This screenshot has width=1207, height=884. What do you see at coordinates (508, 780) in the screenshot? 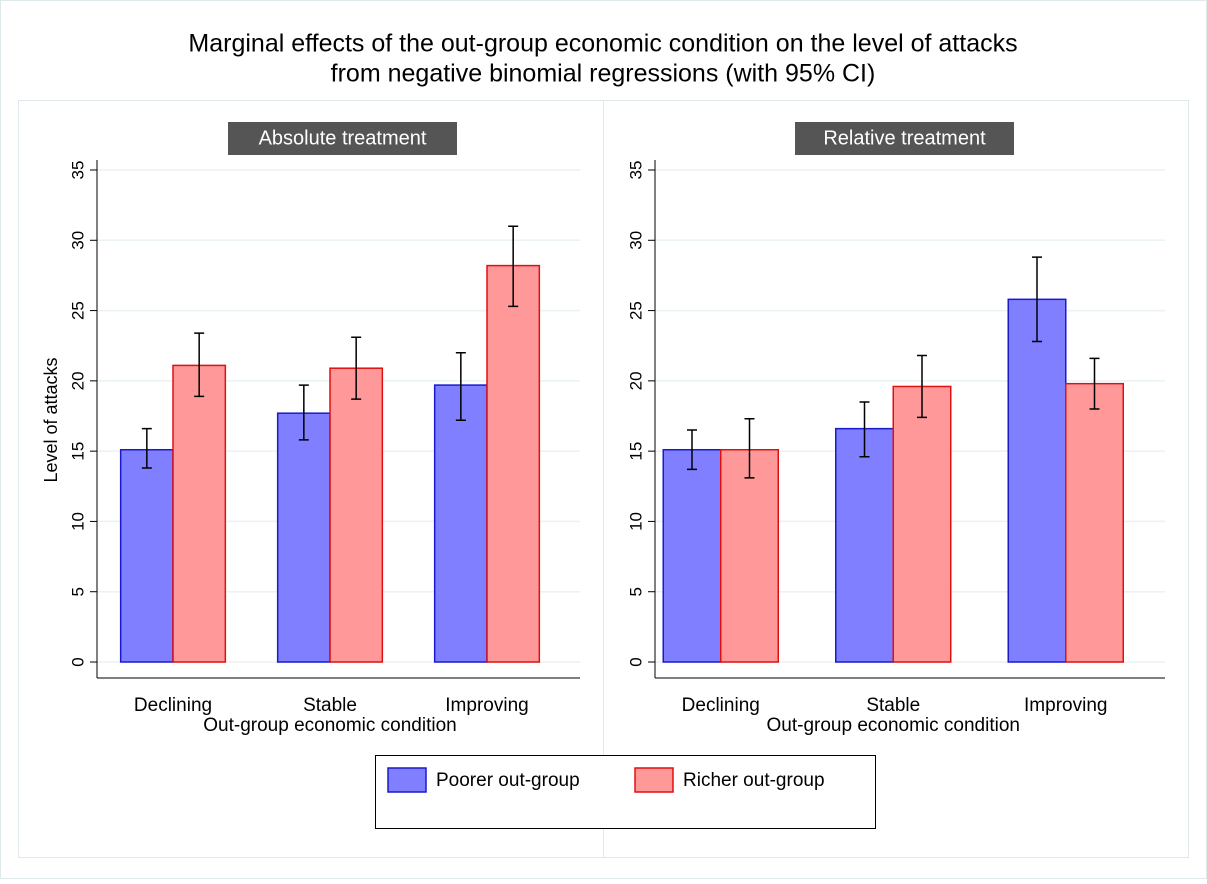
I see `legend-label: Poorer out-group` at bounding box center [508, 780].